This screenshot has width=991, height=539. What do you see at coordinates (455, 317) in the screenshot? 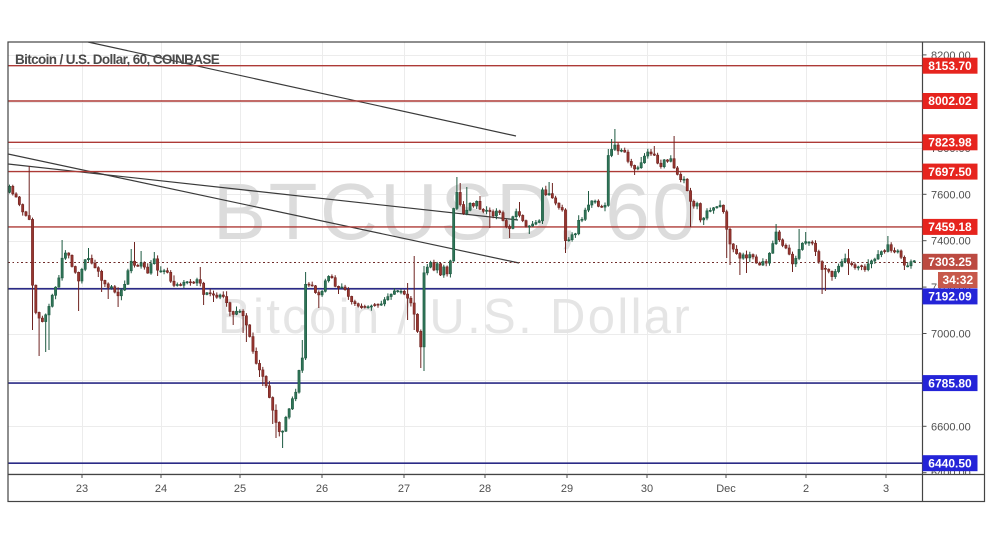
I see `svg-text: Bitcoin / U.S. Dollar` at bounding box center [455, 317].